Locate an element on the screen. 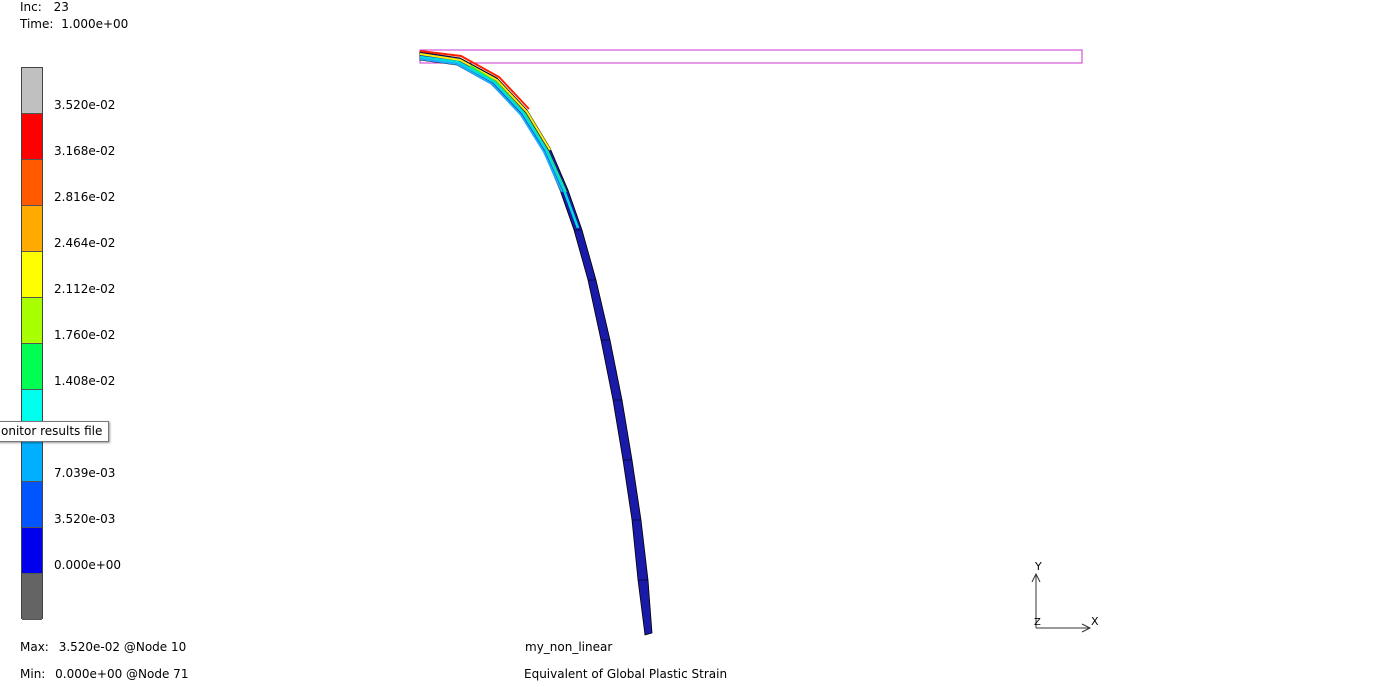 The width and height of the screenshot is (1383, 687). max-readout: Max: 3.520e-02 @Node 10 is located at coordinates (103, 647).